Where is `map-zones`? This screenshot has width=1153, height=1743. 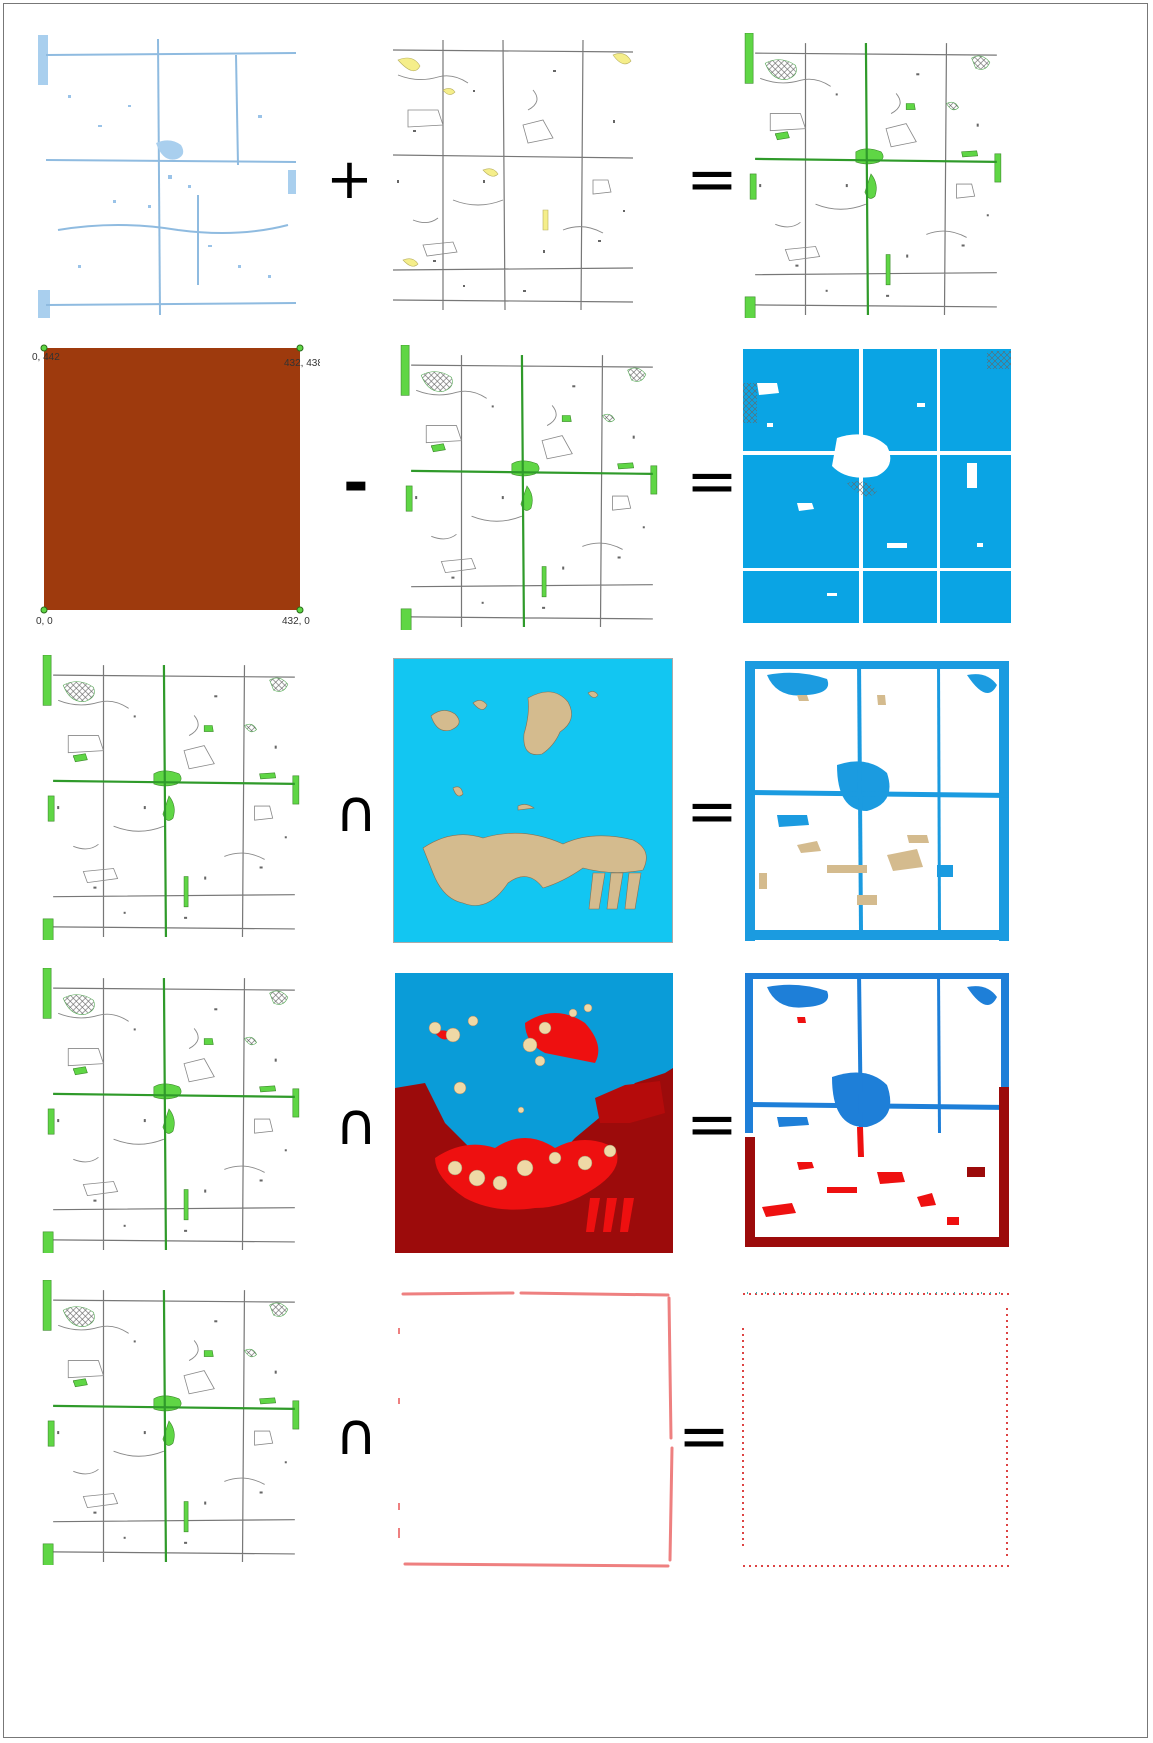
map-zones is located at coordinates (533, 800).